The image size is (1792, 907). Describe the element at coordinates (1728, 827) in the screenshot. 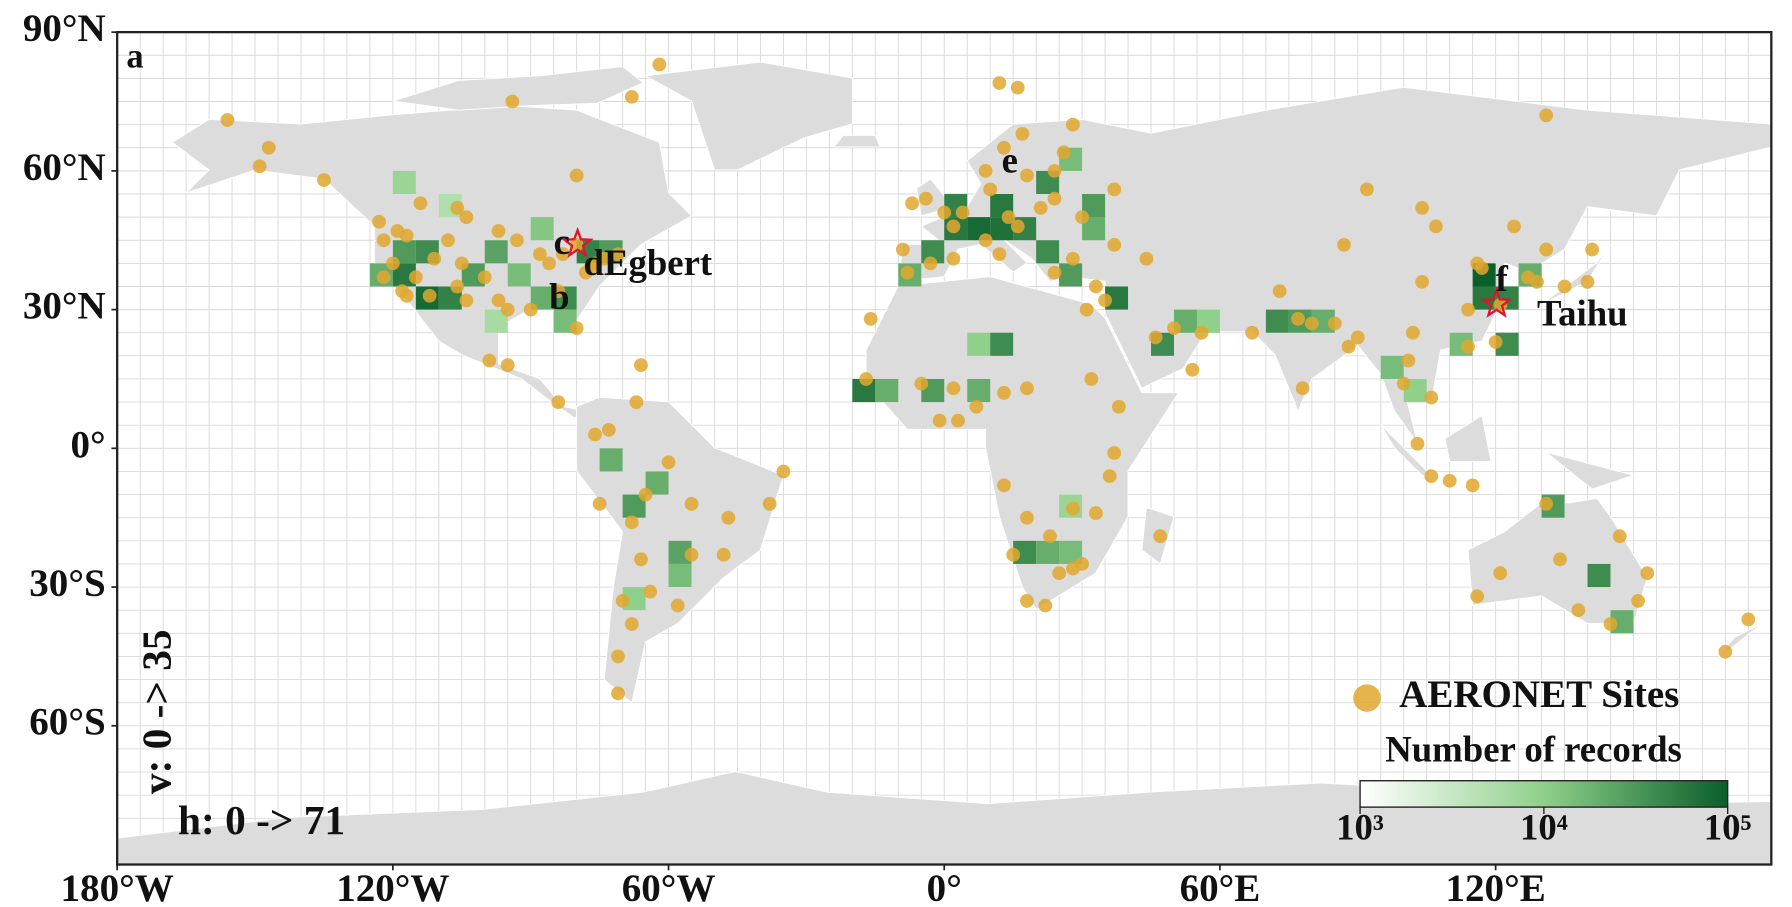

I see `colorbar-tick-label: 10⁵` at that location.